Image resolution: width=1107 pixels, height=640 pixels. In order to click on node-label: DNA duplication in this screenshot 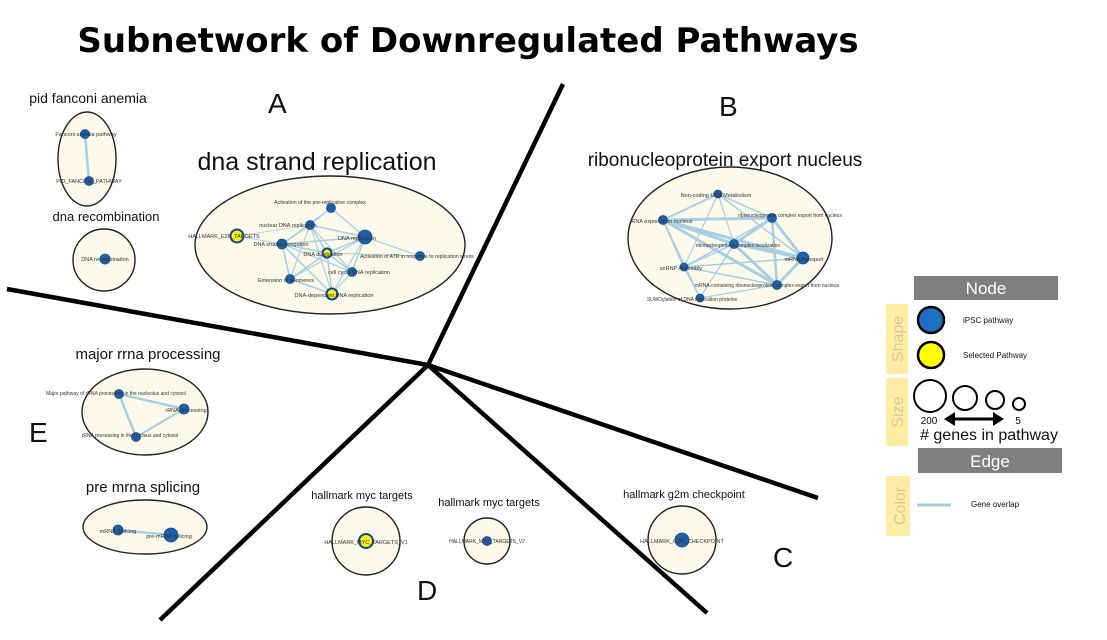, I will do `click(322, 255)`.